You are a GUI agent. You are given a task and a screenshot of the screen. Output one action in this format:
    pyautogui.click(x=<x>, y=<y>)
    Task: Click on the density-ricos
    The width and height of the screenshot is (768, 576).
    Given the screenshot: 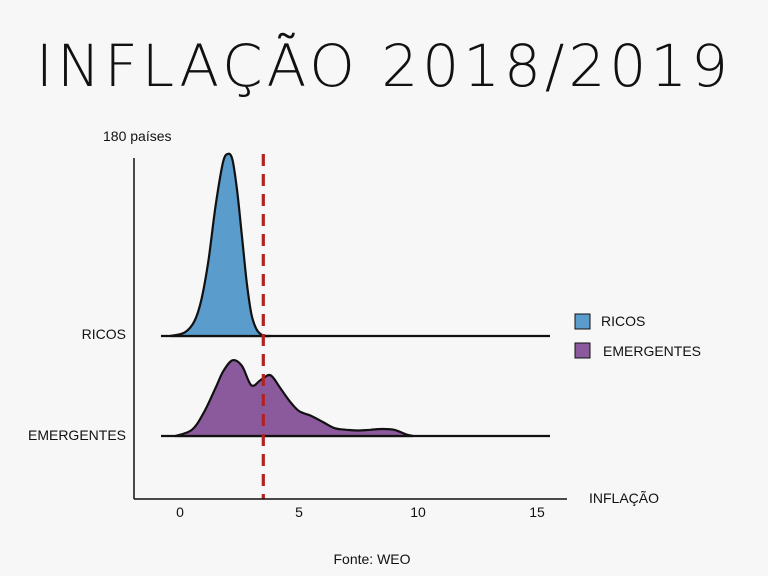 What is the action you would take?
    pyautogui.click(x=220, y=245)
    